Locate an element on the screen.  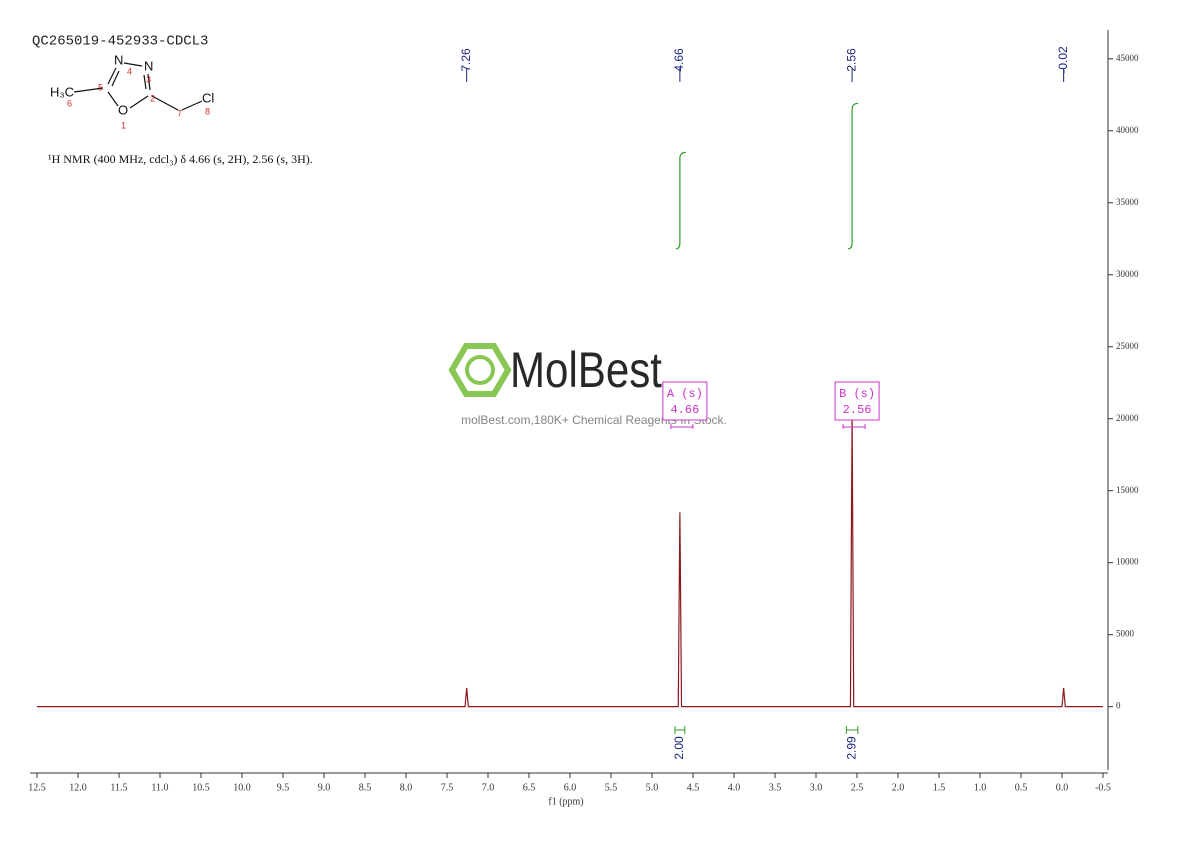
x-tick-label: 8.0 is located at coordinates (406, 787).